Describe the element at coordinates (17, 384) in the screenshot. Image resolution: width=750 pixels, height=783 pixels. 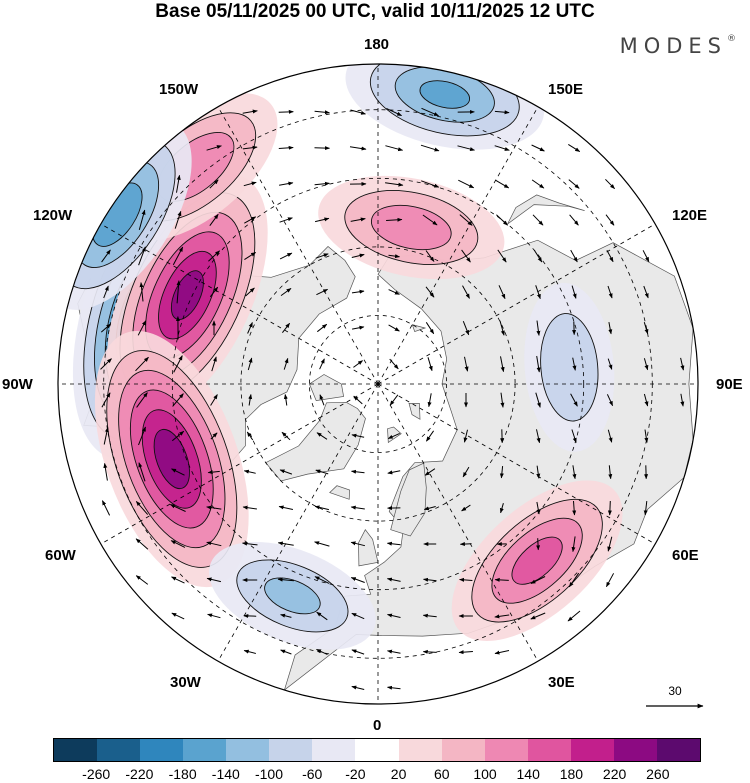
I see `lon-label-90w: 90W` at that location.